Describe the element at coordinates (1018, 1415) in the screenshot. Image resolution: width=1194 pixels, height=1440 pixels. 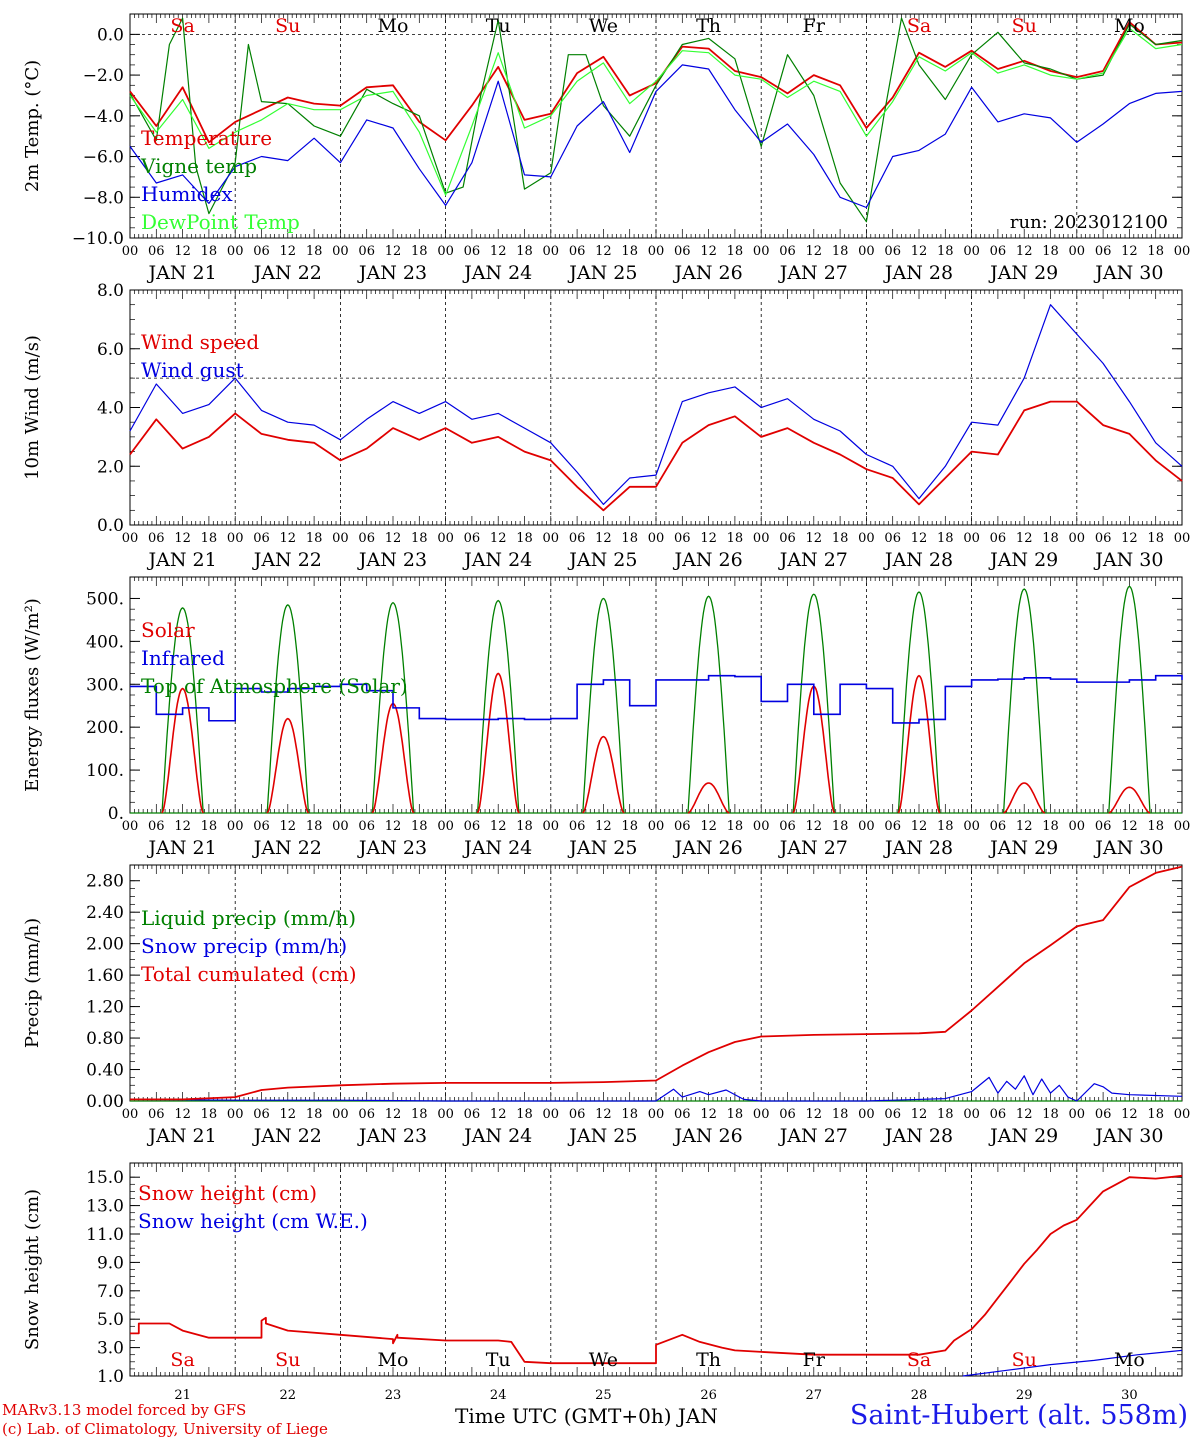
I see `station-name: Saint-Hubert (alt. 558m)` at that location.